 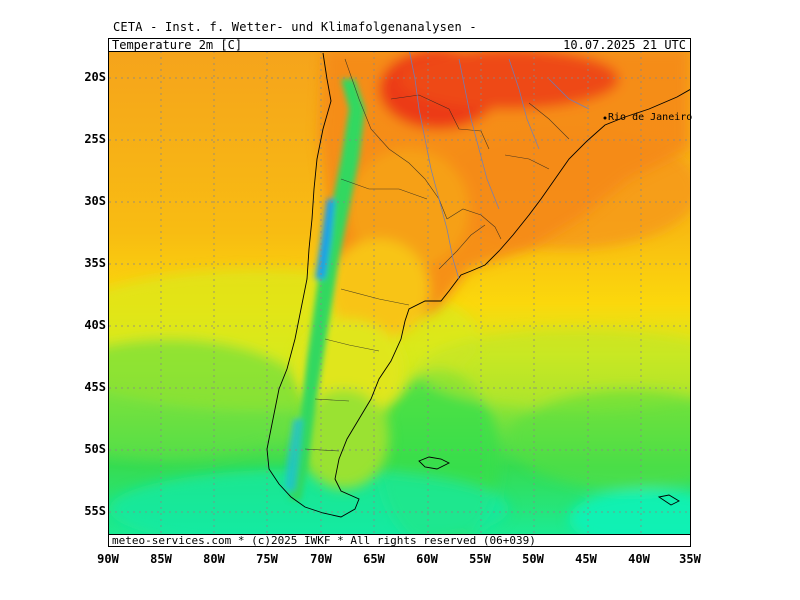 I want to click on lon-label-90w: 90W, so click(x=108, y=559).